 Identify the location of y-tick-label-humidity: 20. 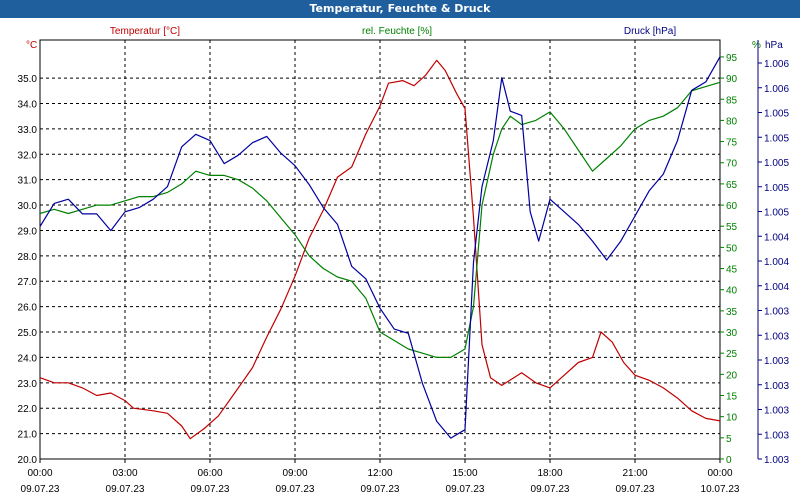
(732, 375).